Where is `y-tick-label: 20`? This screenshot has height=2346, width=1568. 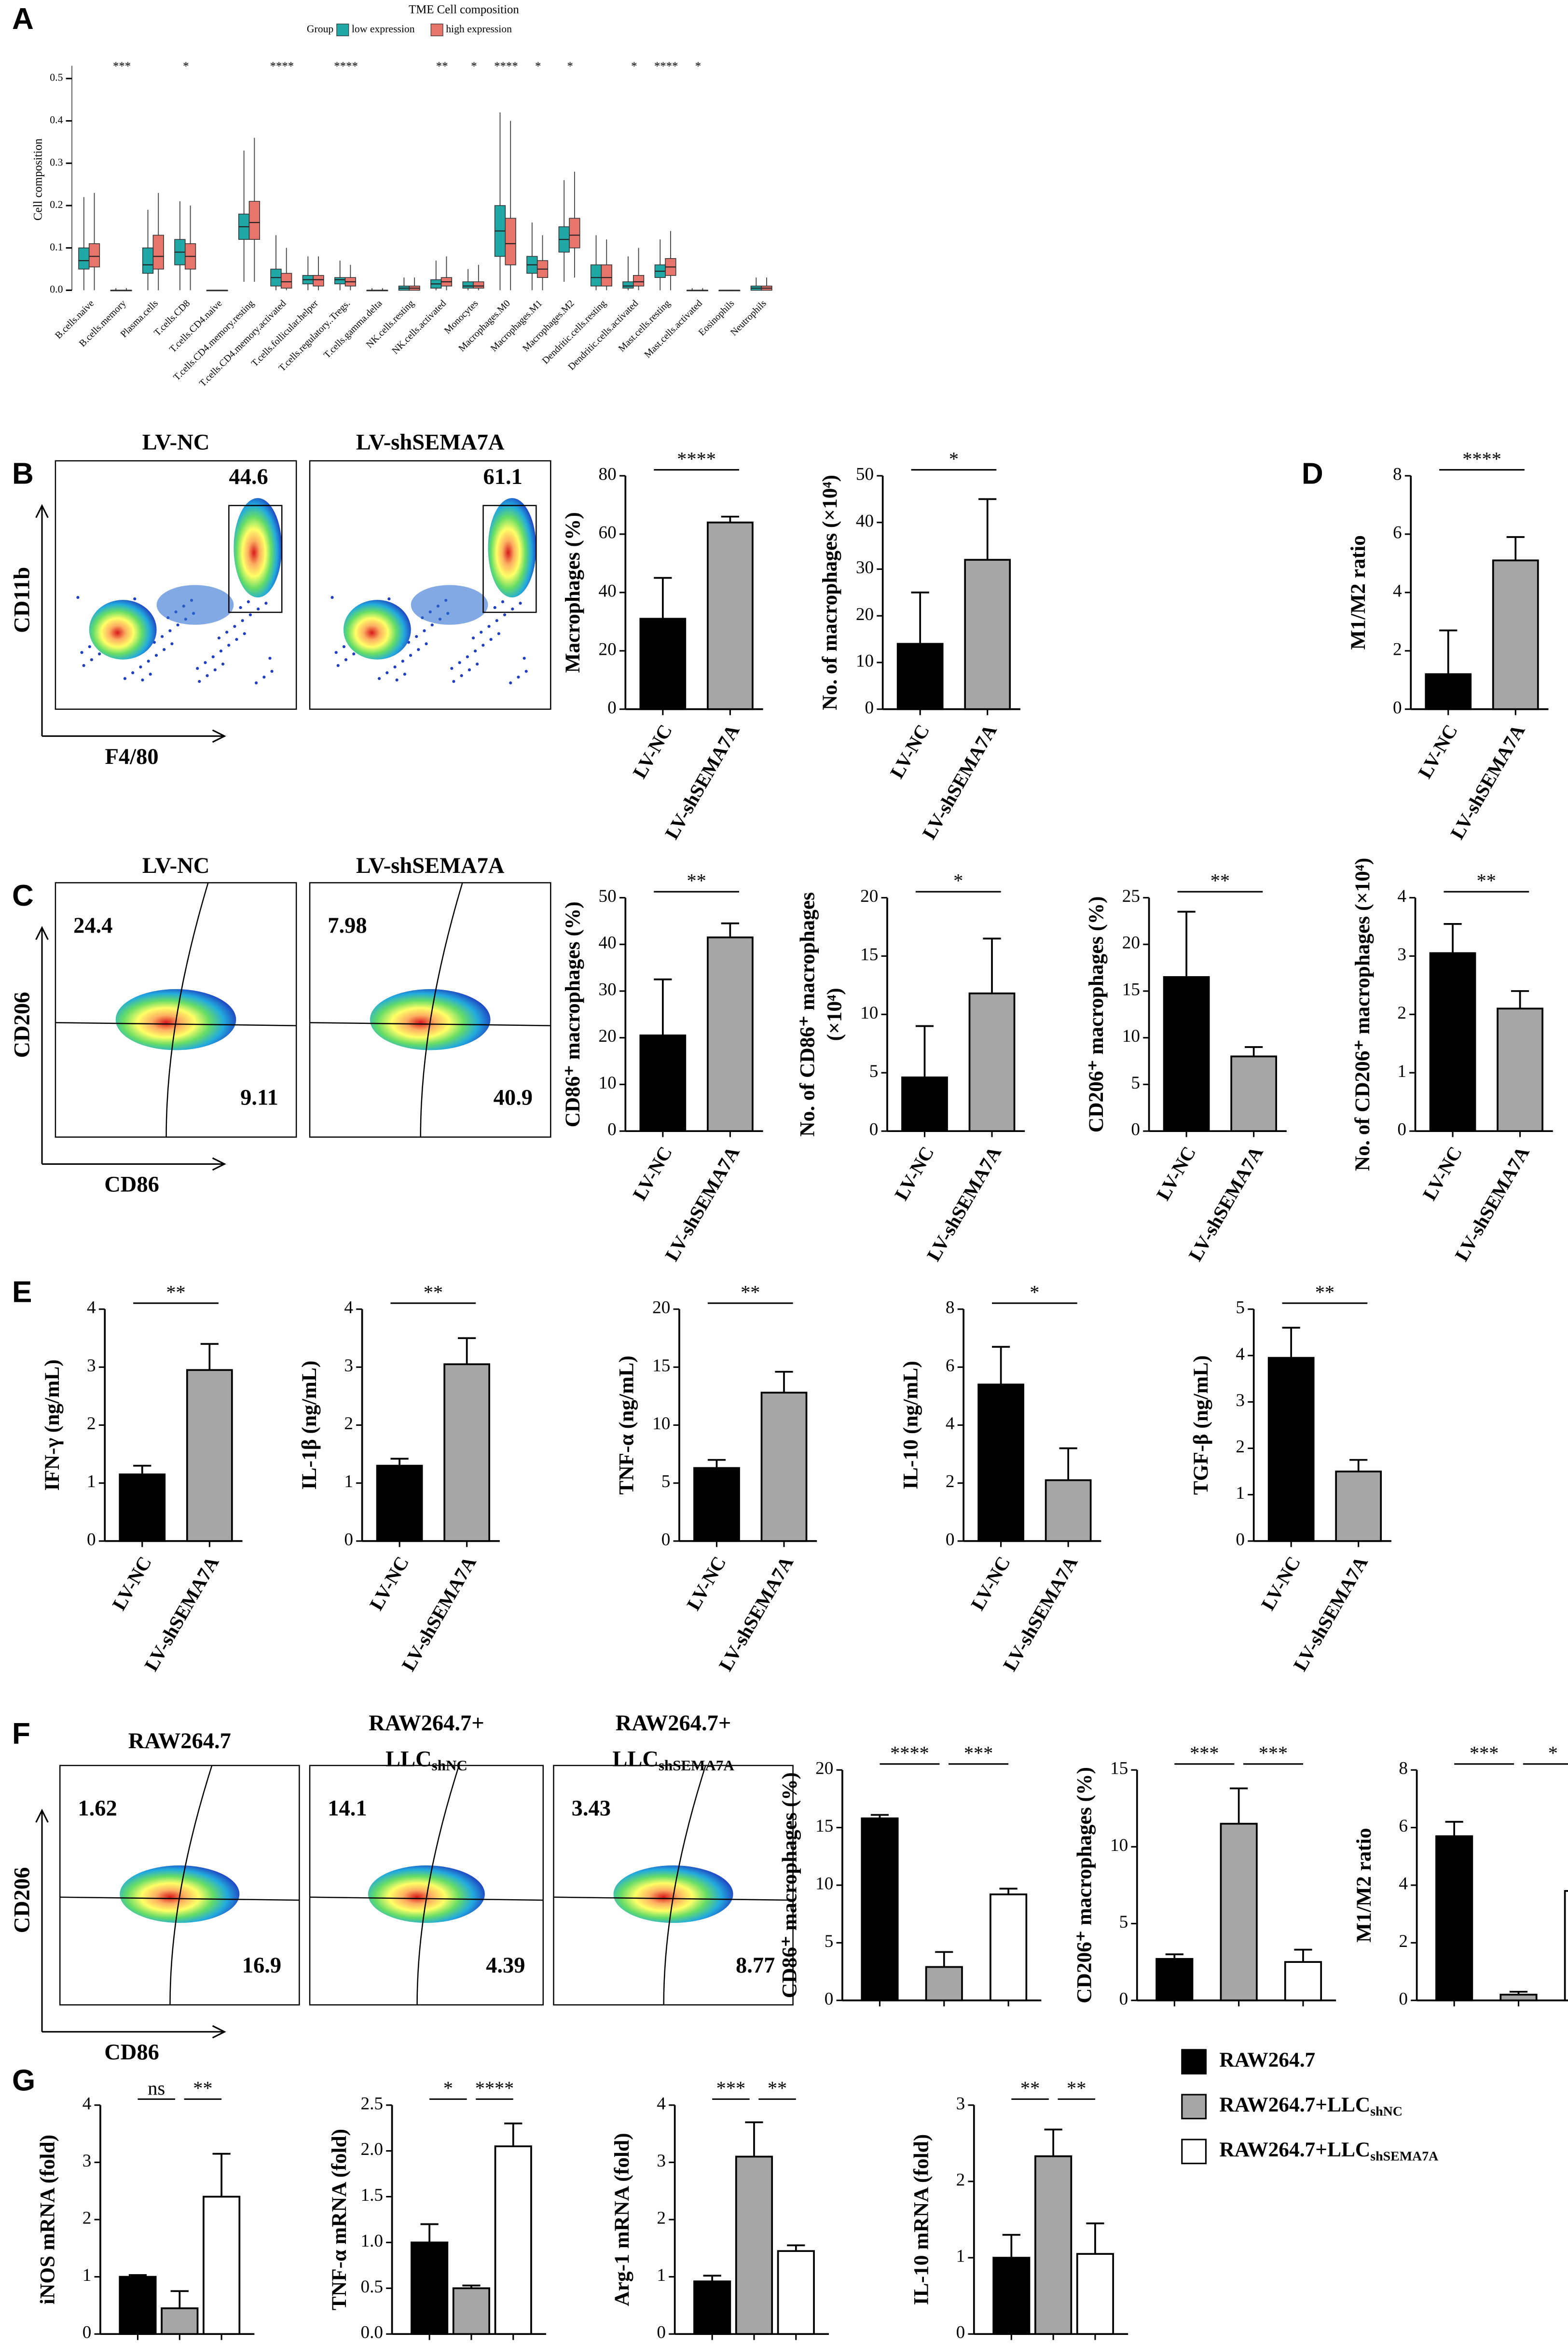
y-tick-label: 20 is located at coordinates (1131, 943).